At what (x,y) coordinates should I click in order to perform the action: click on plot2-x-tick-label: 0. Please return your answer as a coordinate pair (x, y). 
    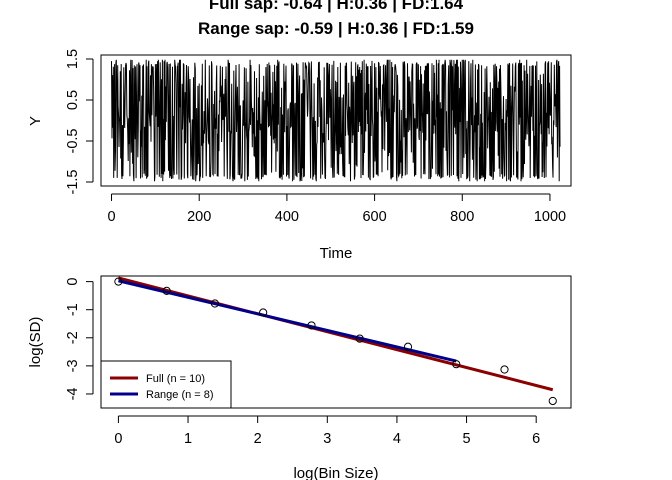
    Looking at the image, I should click on (118, 439).